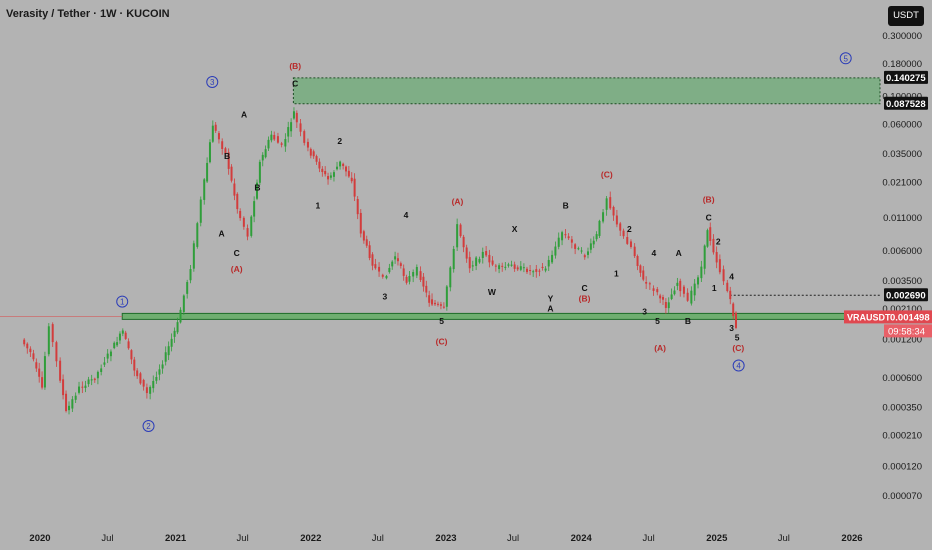  Describe the element at coordinates (902, 378) in the screenshot. I see `y-tick-label: 0.000600` at that location.